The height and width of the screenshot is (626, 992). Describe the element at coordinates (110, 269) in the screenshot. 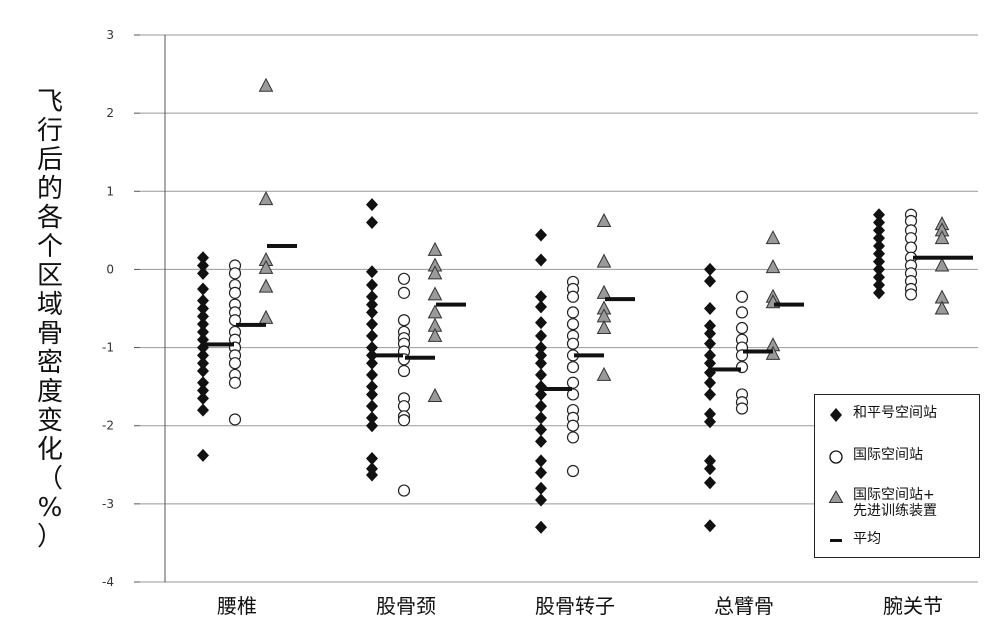

I see `y-tick-label: 0` at that location.